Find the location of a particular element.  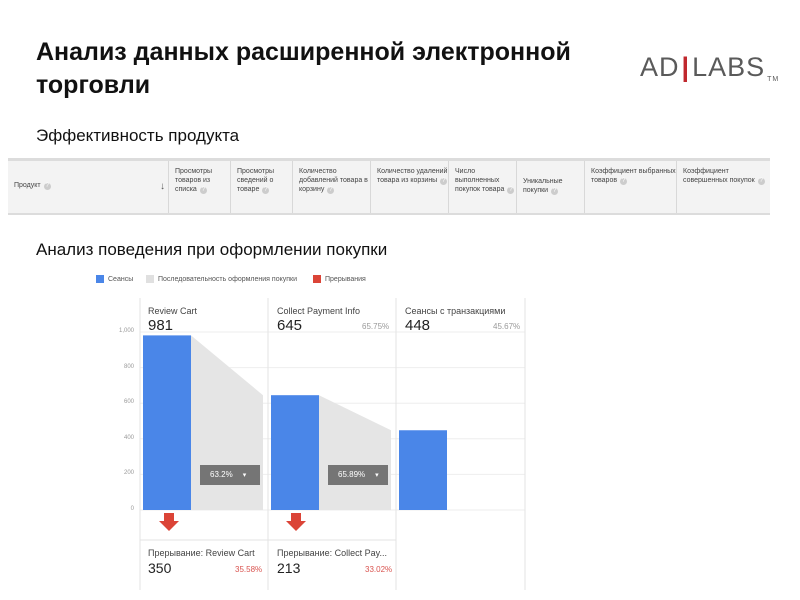

logo-left: AD is located at coordinates (660, 67).